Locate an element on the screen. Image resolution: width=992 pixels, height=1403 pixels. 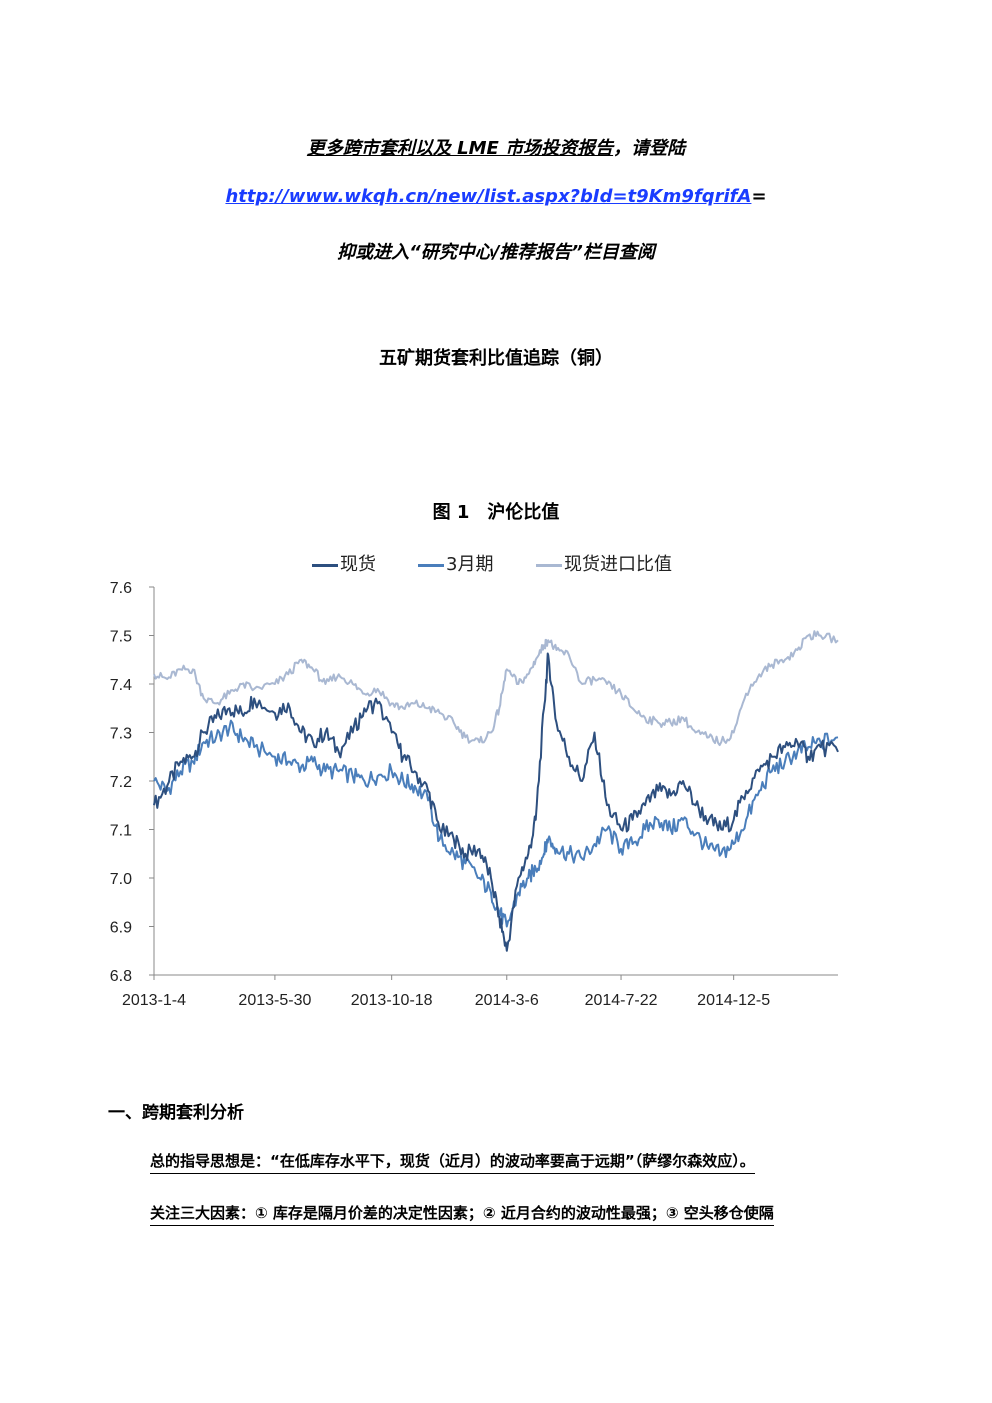
y-tick-label: 7.3 is located at coordinates (121, 734).